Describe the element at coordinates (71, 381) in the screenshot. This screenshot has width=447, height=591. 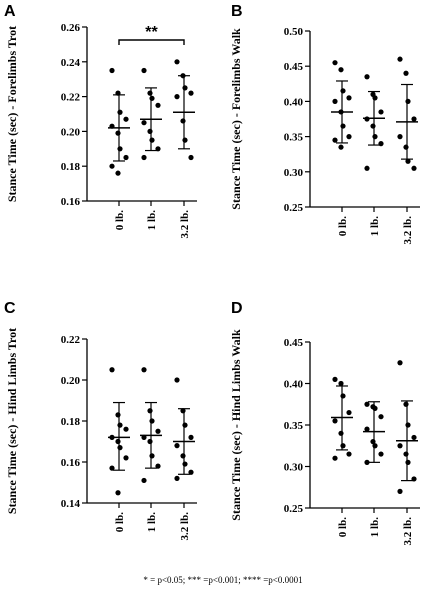
I see `y-tick-label: 0.20` at that location.